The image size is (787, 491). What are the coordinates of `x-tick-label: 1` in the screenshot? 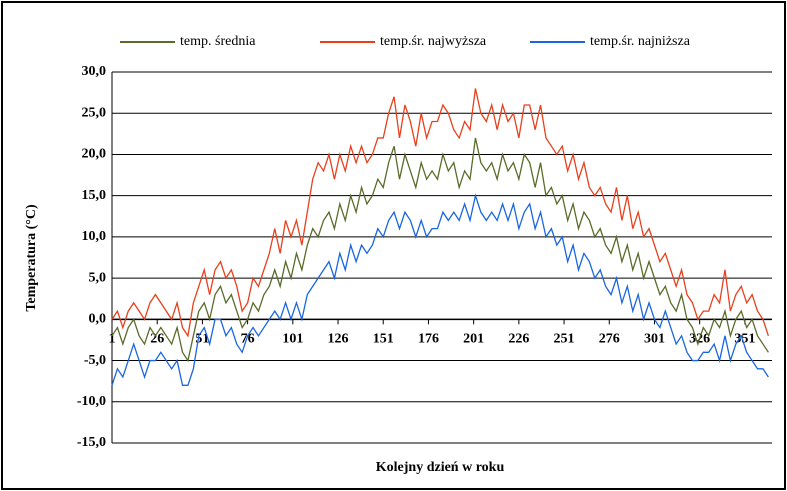 It's located at (112, 339).